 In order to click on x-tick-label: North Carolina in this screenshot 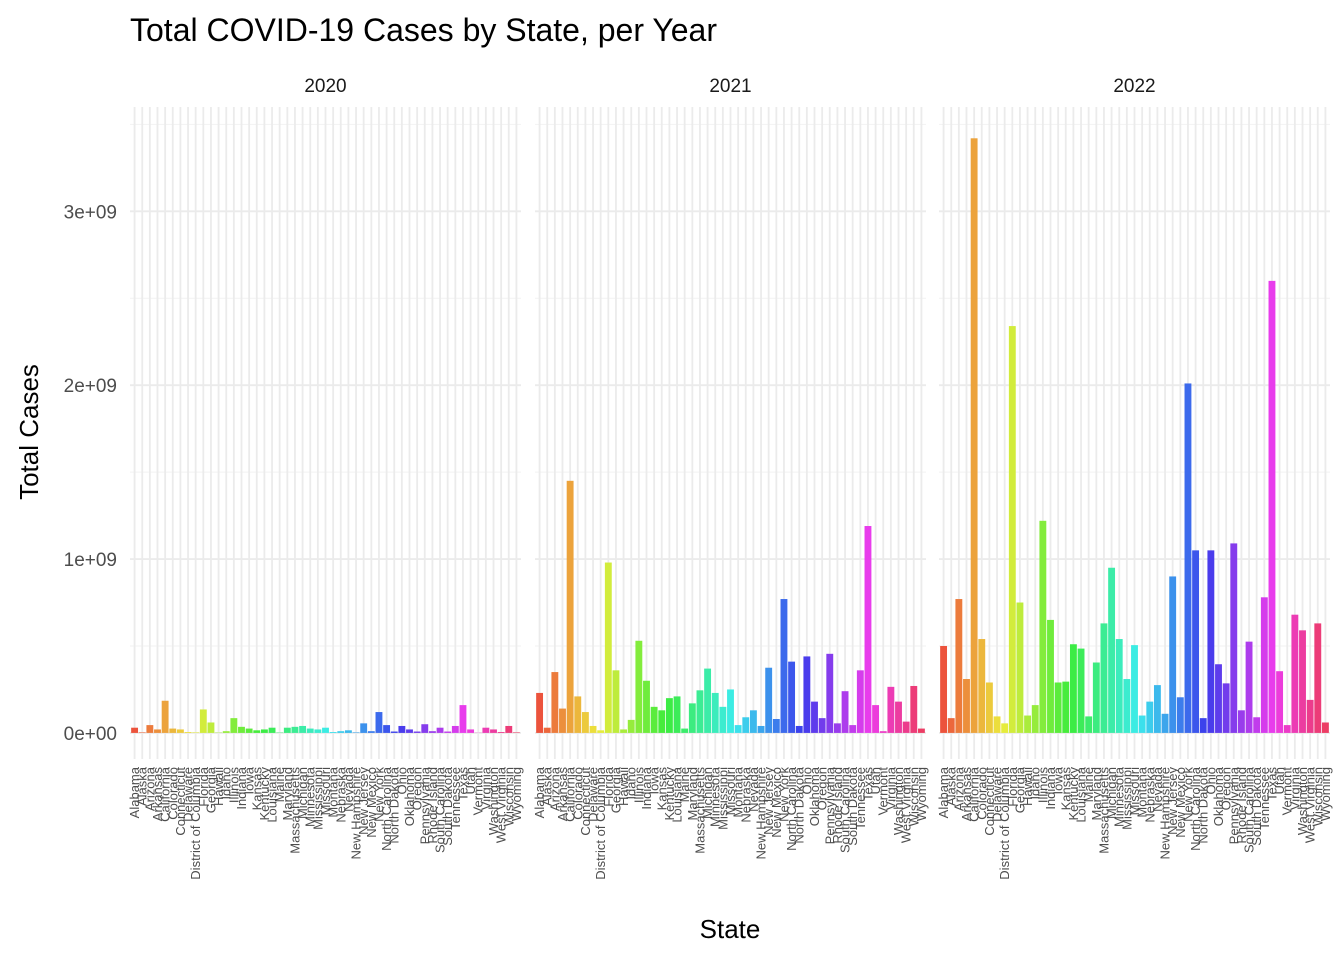, I will do `click(791, 808)`.